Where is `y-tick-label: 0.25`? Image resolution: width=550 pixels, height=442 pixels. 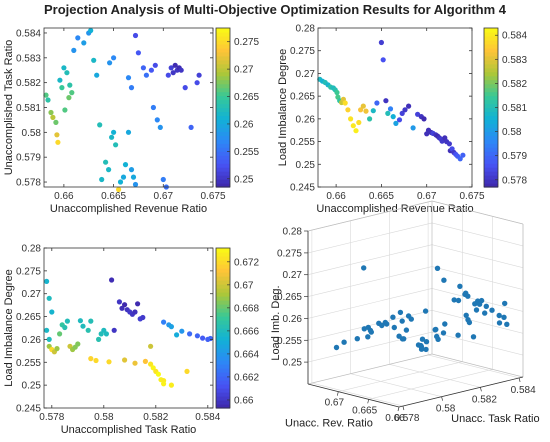
y-tick-label: 0.25 is located at coordinates (32, 386).